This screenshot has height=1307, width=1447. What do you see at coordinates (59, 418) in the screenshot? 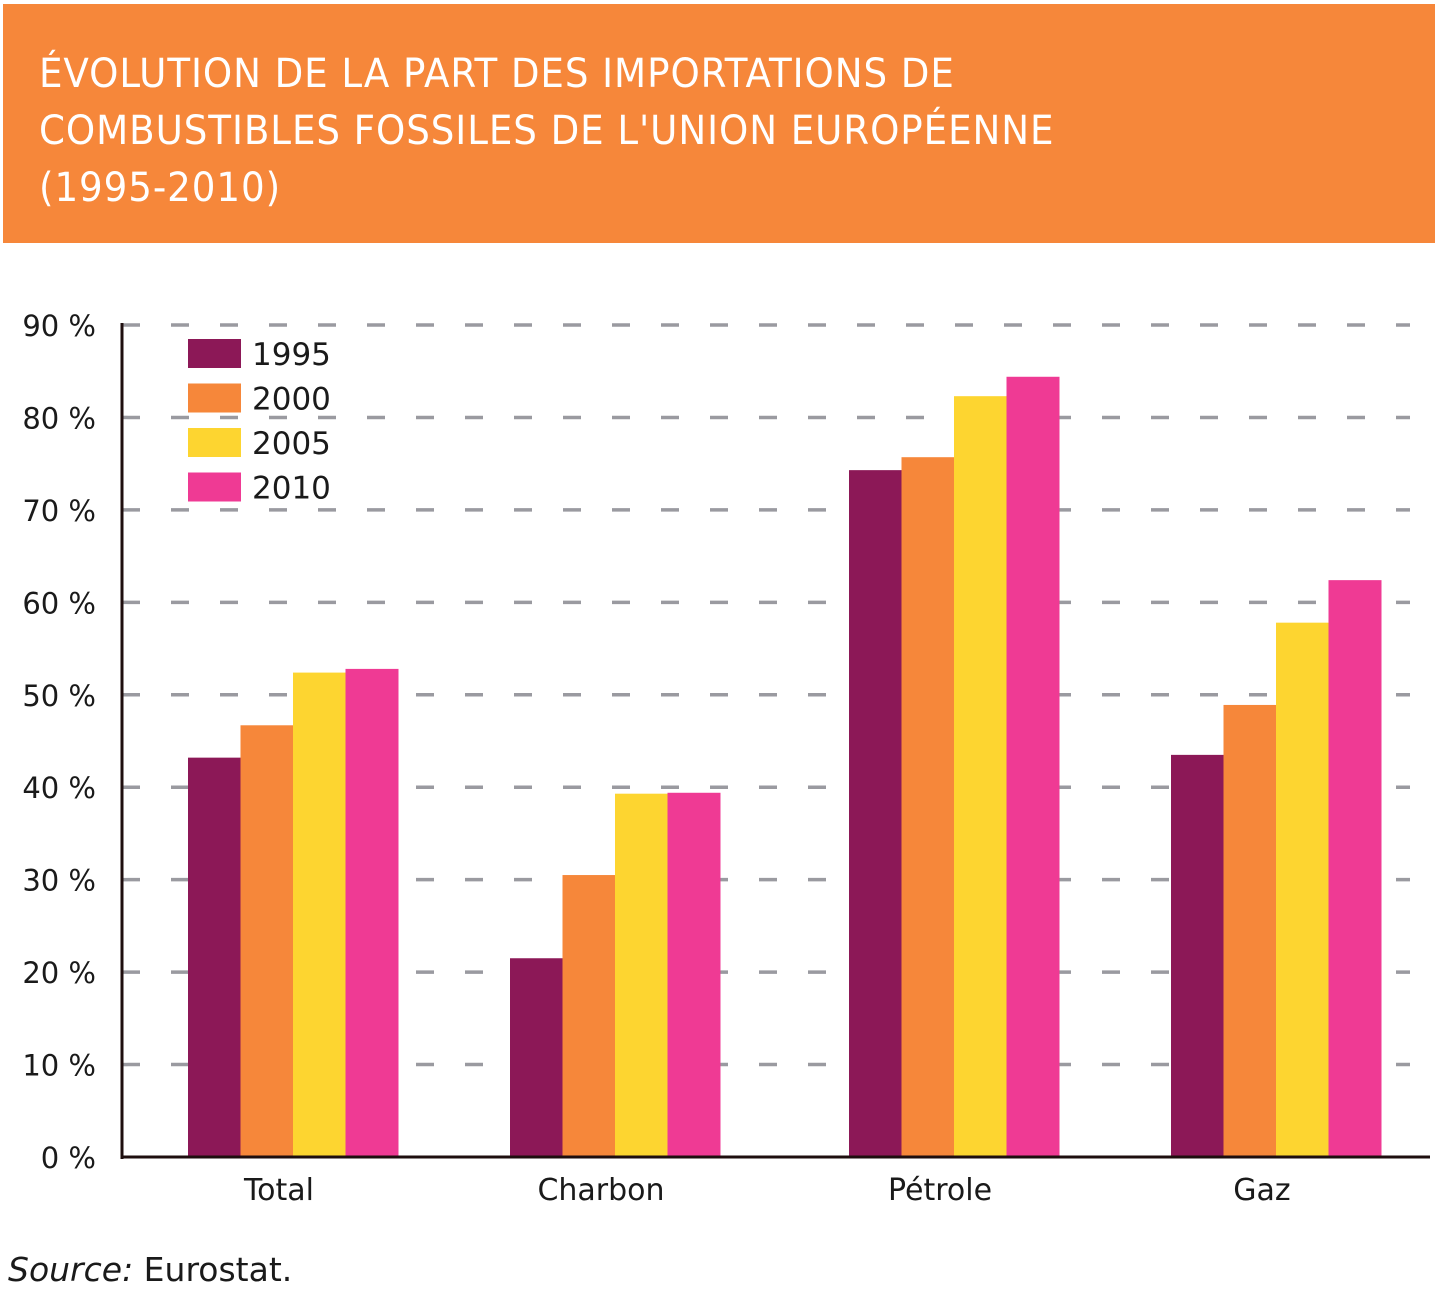
I see `y-tick-label: 80 %` at bounding box center [59, 418].